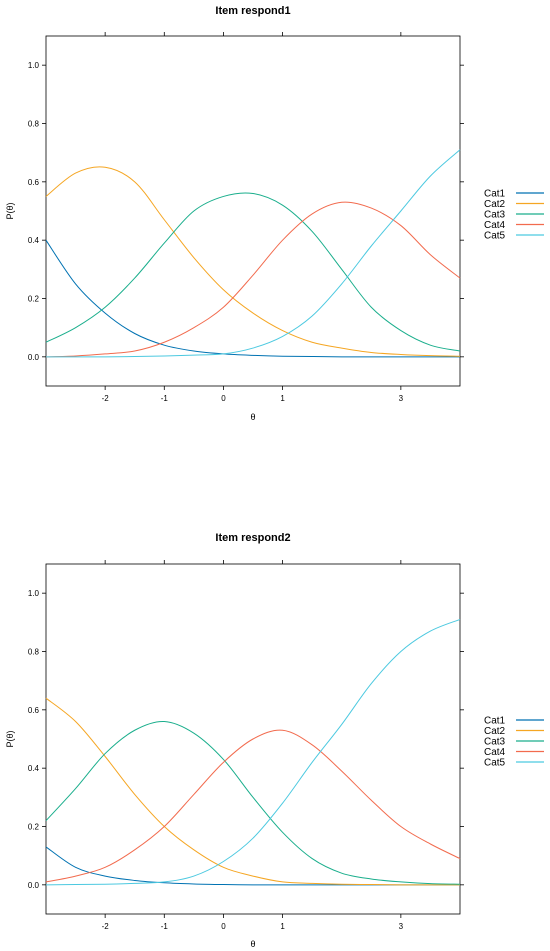 The height and width of the screenshot is (951, 550). What do you see at coordinates (252, 538) in the screenshot?
I see `chart-title: Item respond2` at bounding box center [252, 538].